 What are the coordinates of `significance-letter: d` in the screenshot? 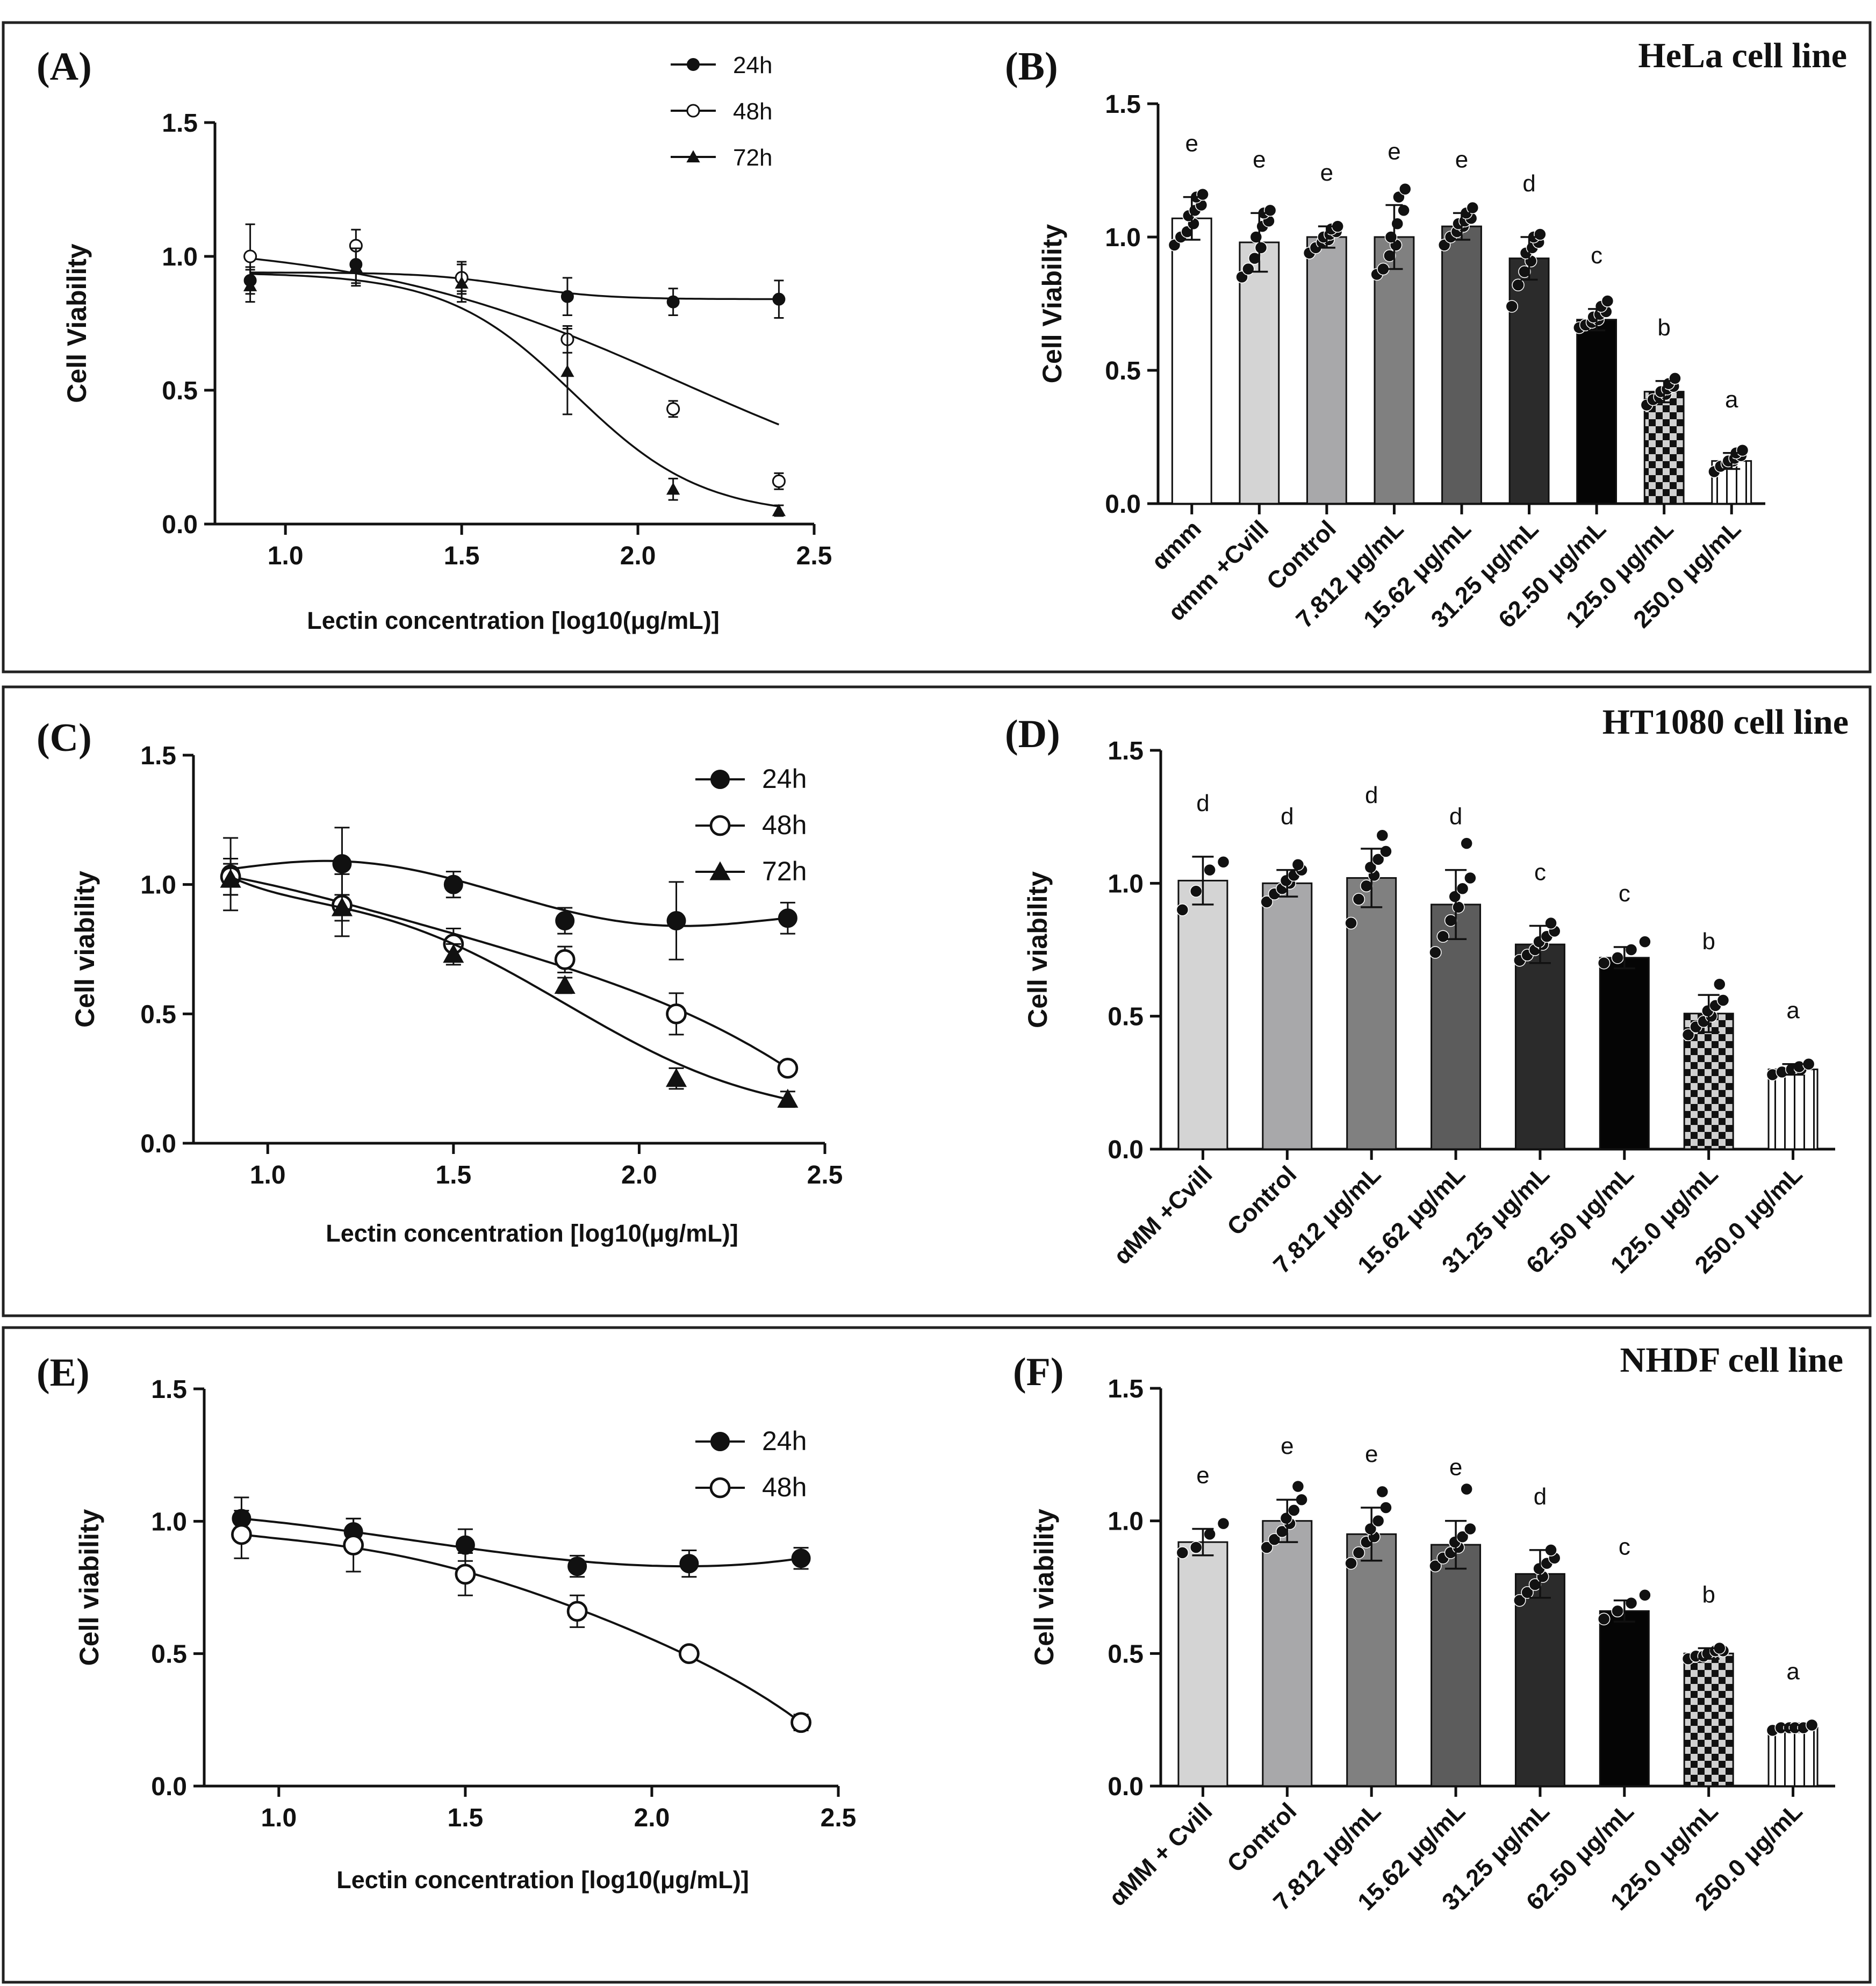 It's located at (1371, 795).